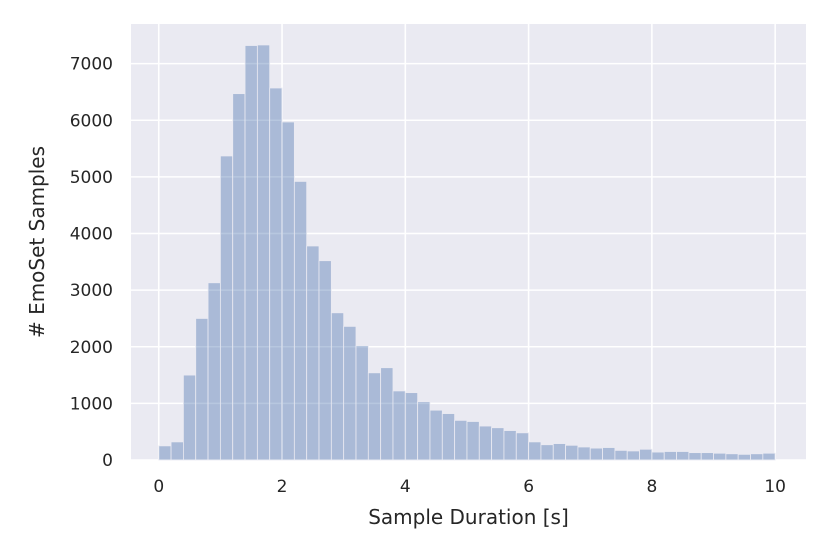 This screenshot has height=554, width=830. I want to click on y-tick-label: 7000, so click(91, 65).